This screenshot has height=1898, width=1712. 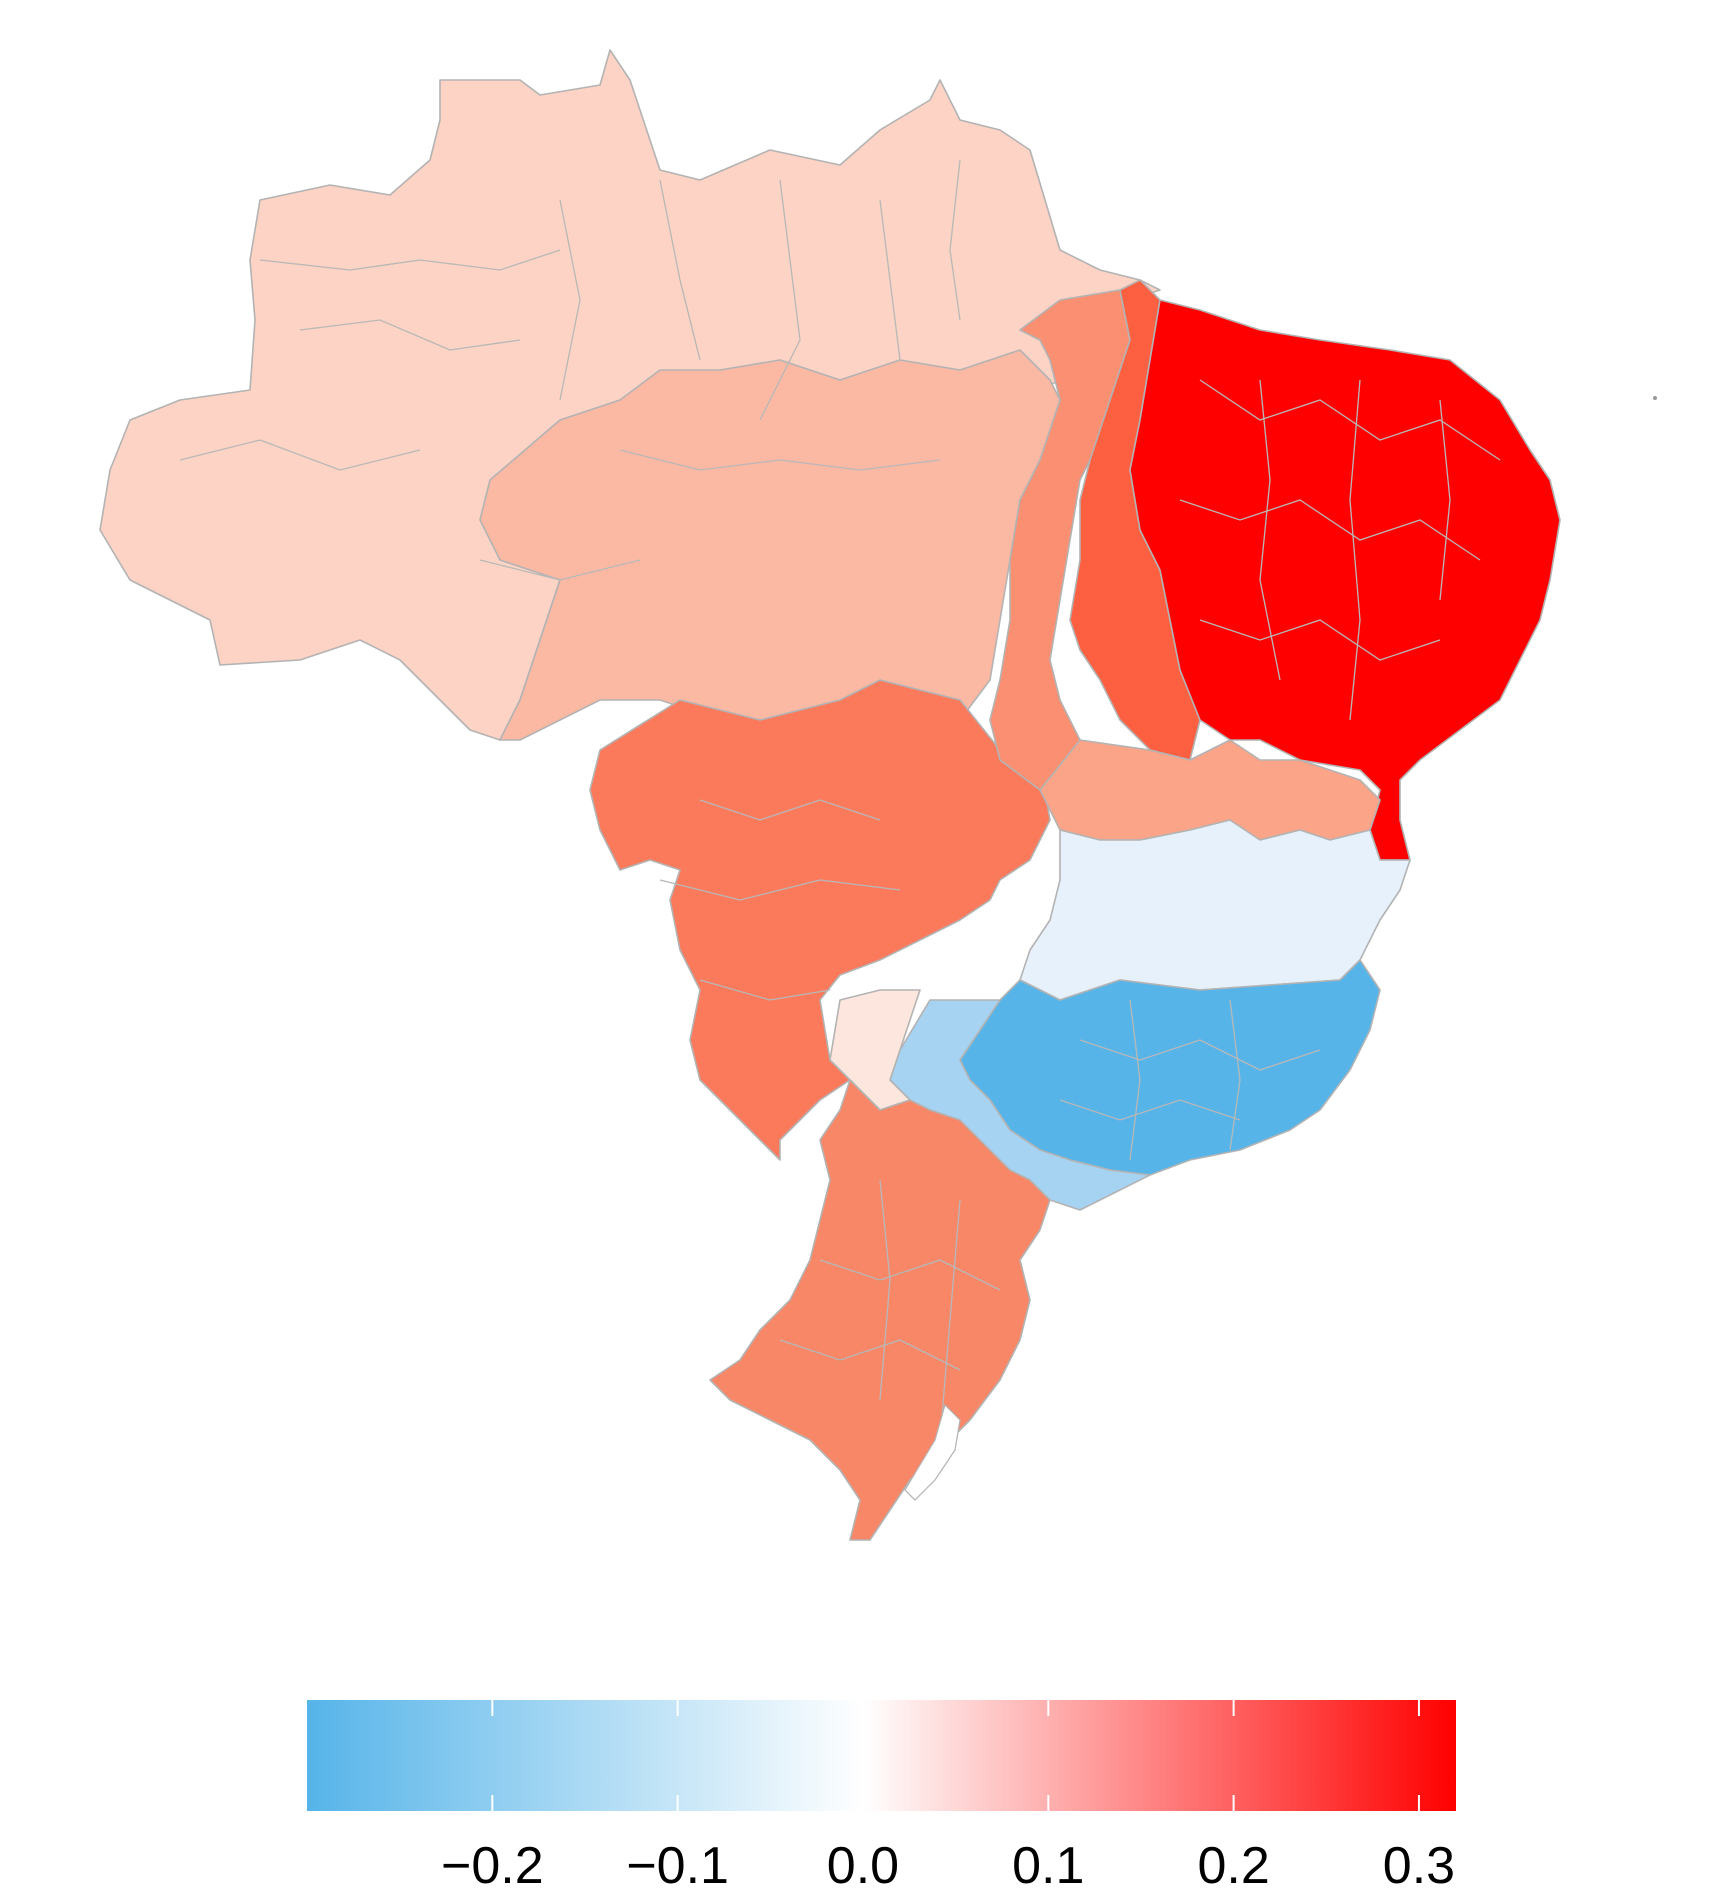 What do you see at coordinates (1655, 398) in the screenshot?
I see `fernando-de-noronha` at bounding box center [1655, 398].